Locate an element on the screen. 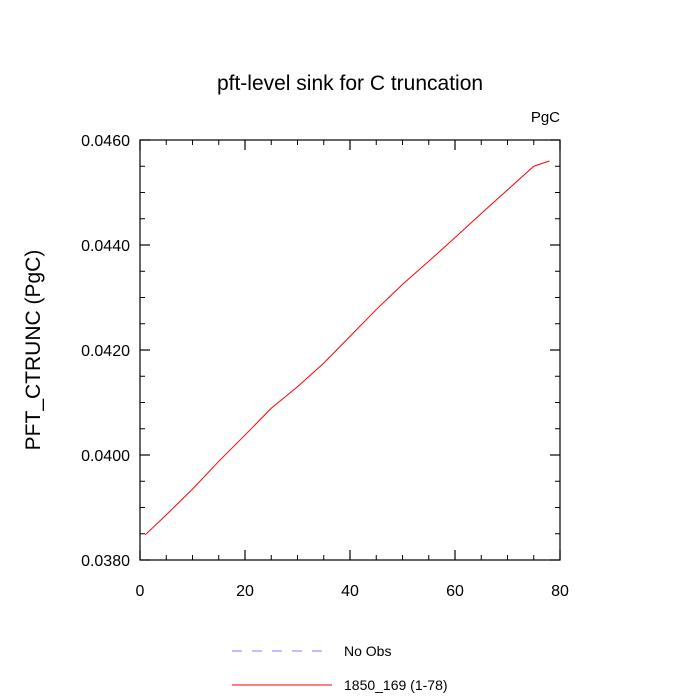 Image resolution: width=700 pixels, height=700 pixels. legend: No Obs 1850_169 (1-78) is located at coordinates (340, 668).